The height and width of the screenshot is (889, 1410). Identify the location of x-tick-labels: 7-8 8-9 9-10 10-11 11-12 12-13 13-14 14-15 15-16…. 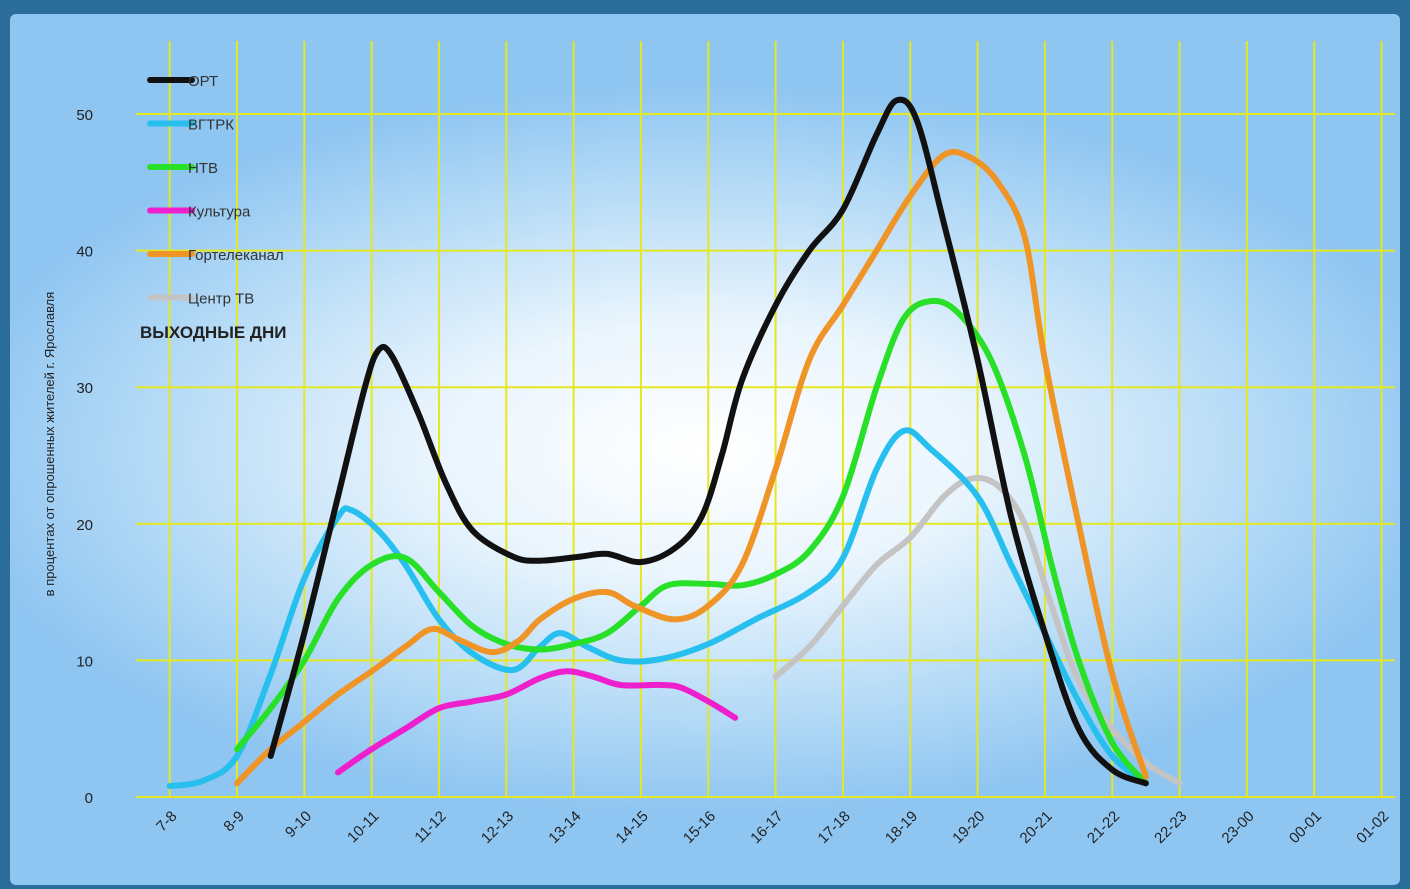
(772, 827).